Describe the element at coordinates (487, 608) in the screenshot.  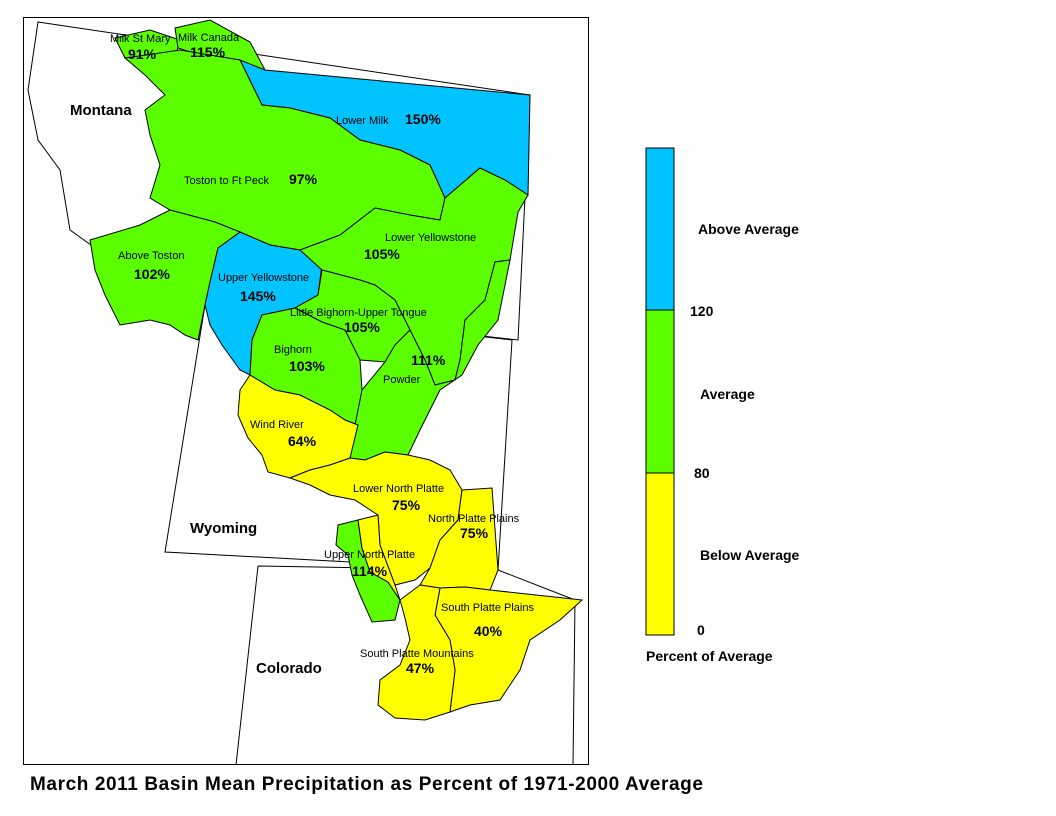
I see `basin-name-south-platte-plains: South Platte Plains` at that location.